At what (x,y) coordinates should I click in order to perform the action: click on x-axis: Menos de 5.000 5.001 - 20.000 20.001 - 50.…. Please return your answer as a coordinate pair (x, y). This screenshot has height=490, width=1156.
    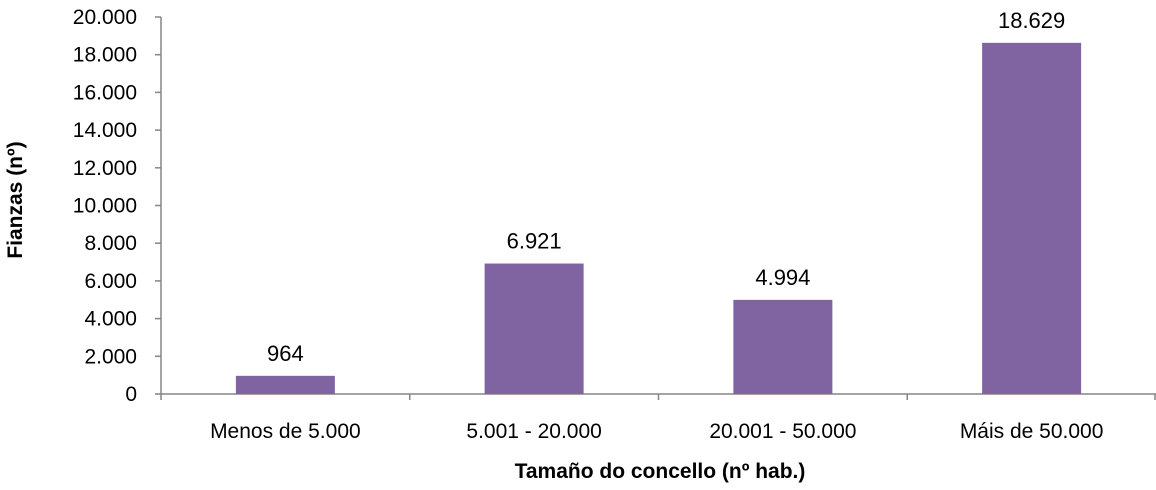
    Looking at the image, I should click on (658, 418).